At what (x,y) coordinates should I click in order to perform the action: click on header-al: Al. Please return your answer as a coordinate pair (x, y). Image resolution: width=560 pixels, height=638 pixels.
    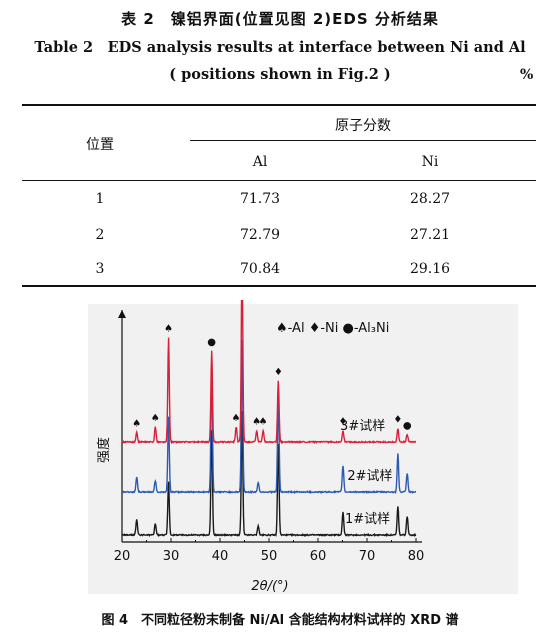
    Looking at the image, I should click on (260, 162).